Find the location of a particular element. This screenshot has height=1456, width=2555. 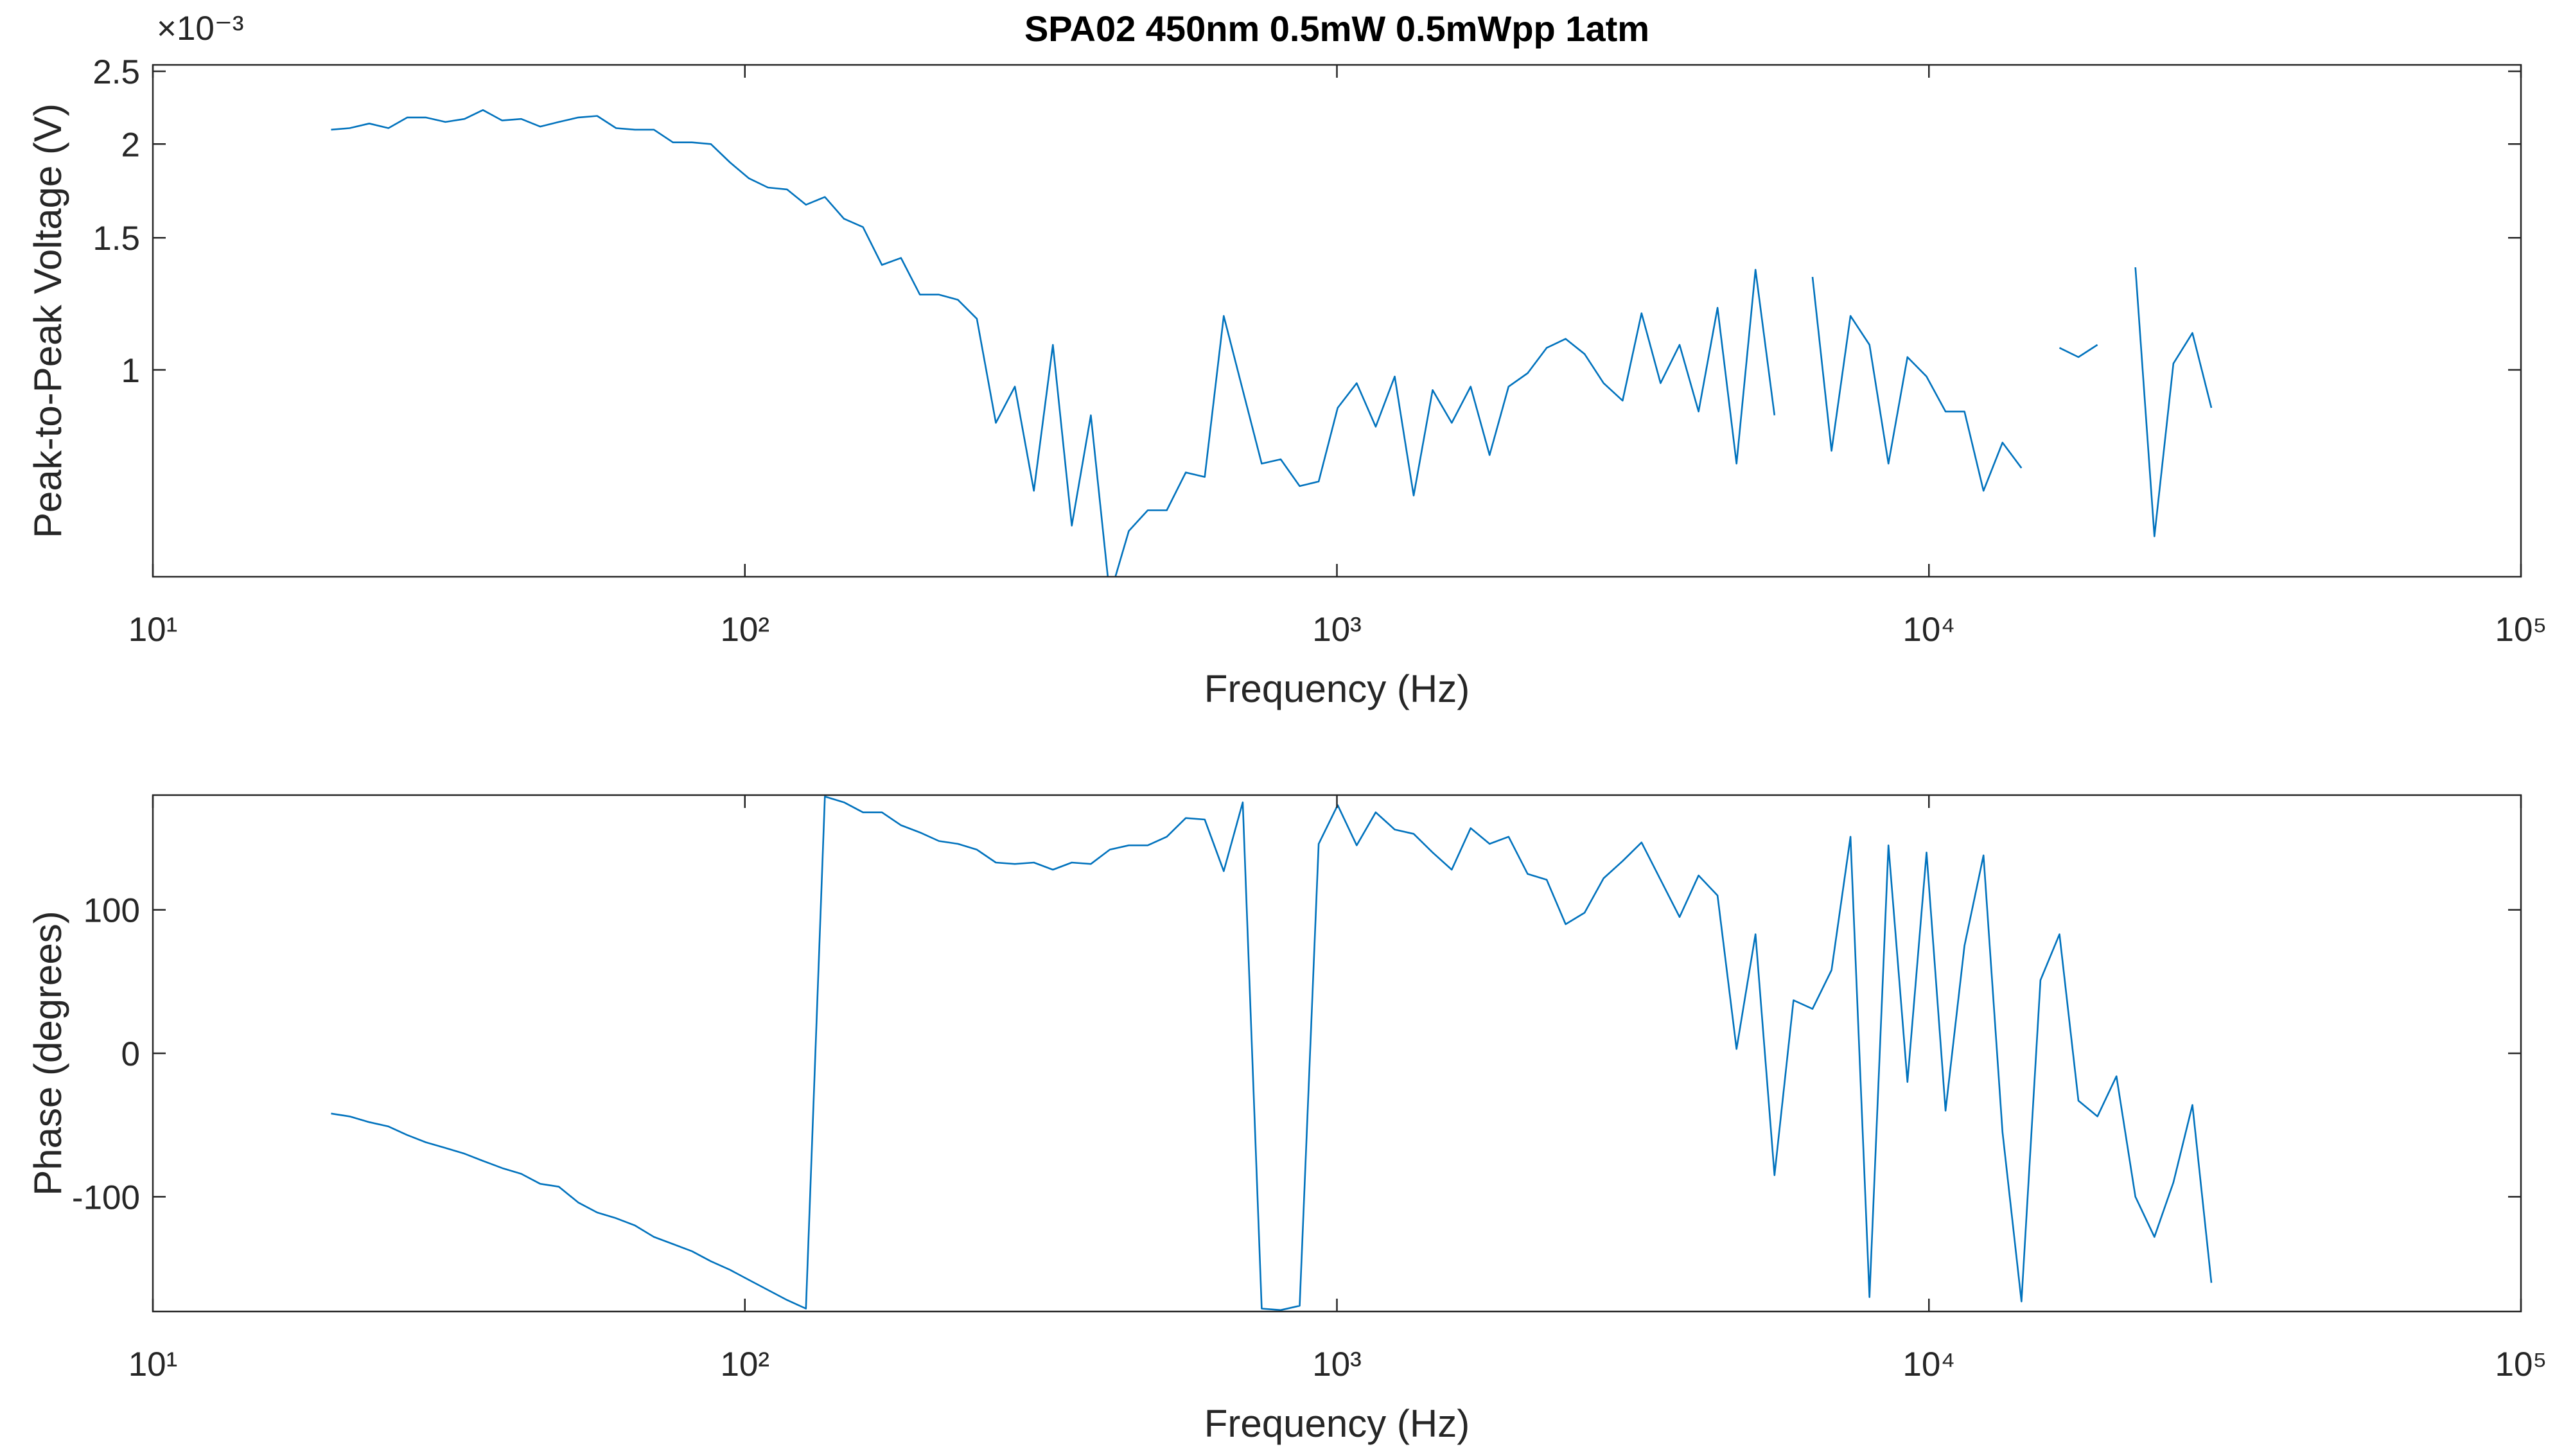

y-tick-label: 1 is located at coordinates (130, 371).